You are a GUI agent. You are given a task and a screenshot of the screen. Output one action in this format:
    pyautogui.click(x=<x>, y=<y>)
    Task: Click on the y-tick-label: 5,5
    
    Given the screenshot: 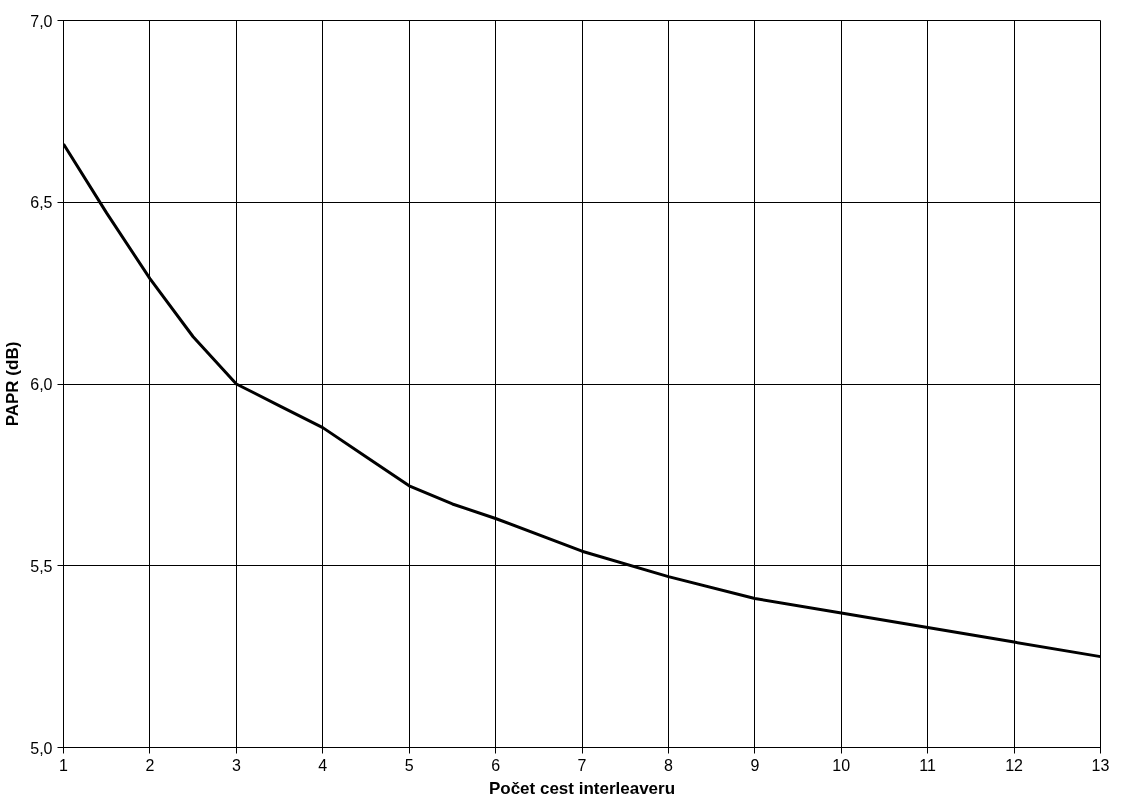 What is the action you would take?
    pyautogui.click(x=41, y=566)
    